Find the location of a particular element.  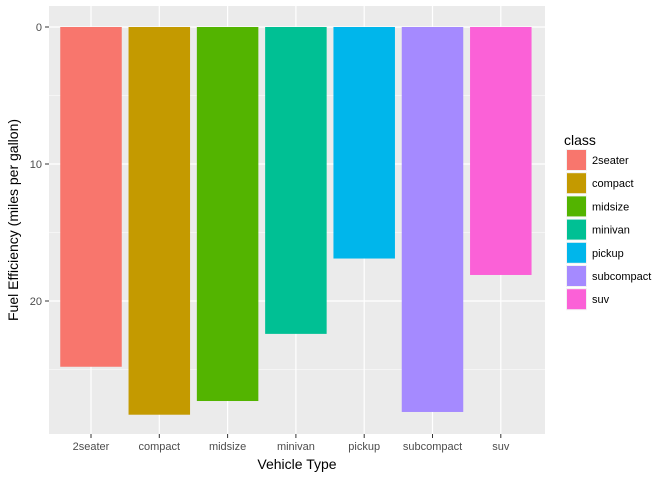

legend-label-minivan: minivan is located at coordinates (611, 231).